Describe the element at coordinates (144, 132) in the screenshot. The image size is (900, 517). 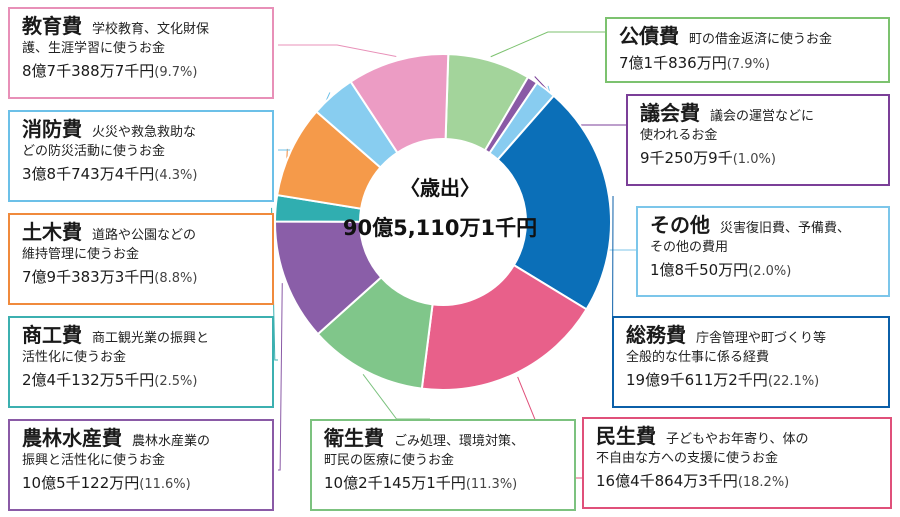
I see `category-description: 火災や救急救助な` at that location.